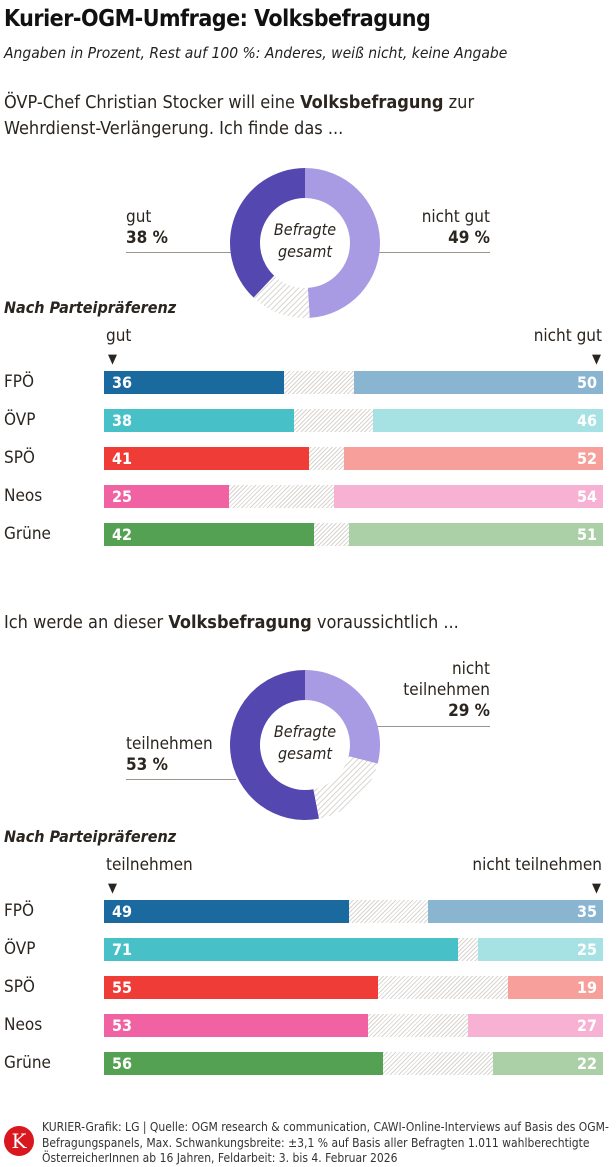 The image size is (616, 1167). I want to click on bar-value: 27, so click(586, 1025).